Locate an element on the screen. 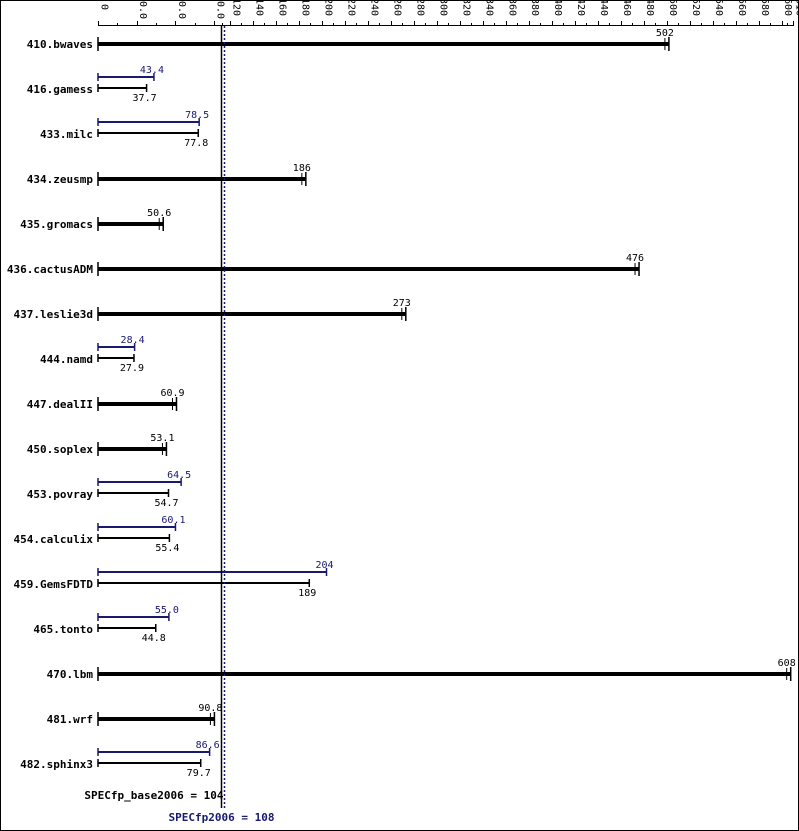  x-tick-label: 60.0 is located at coordinates (181, 9).